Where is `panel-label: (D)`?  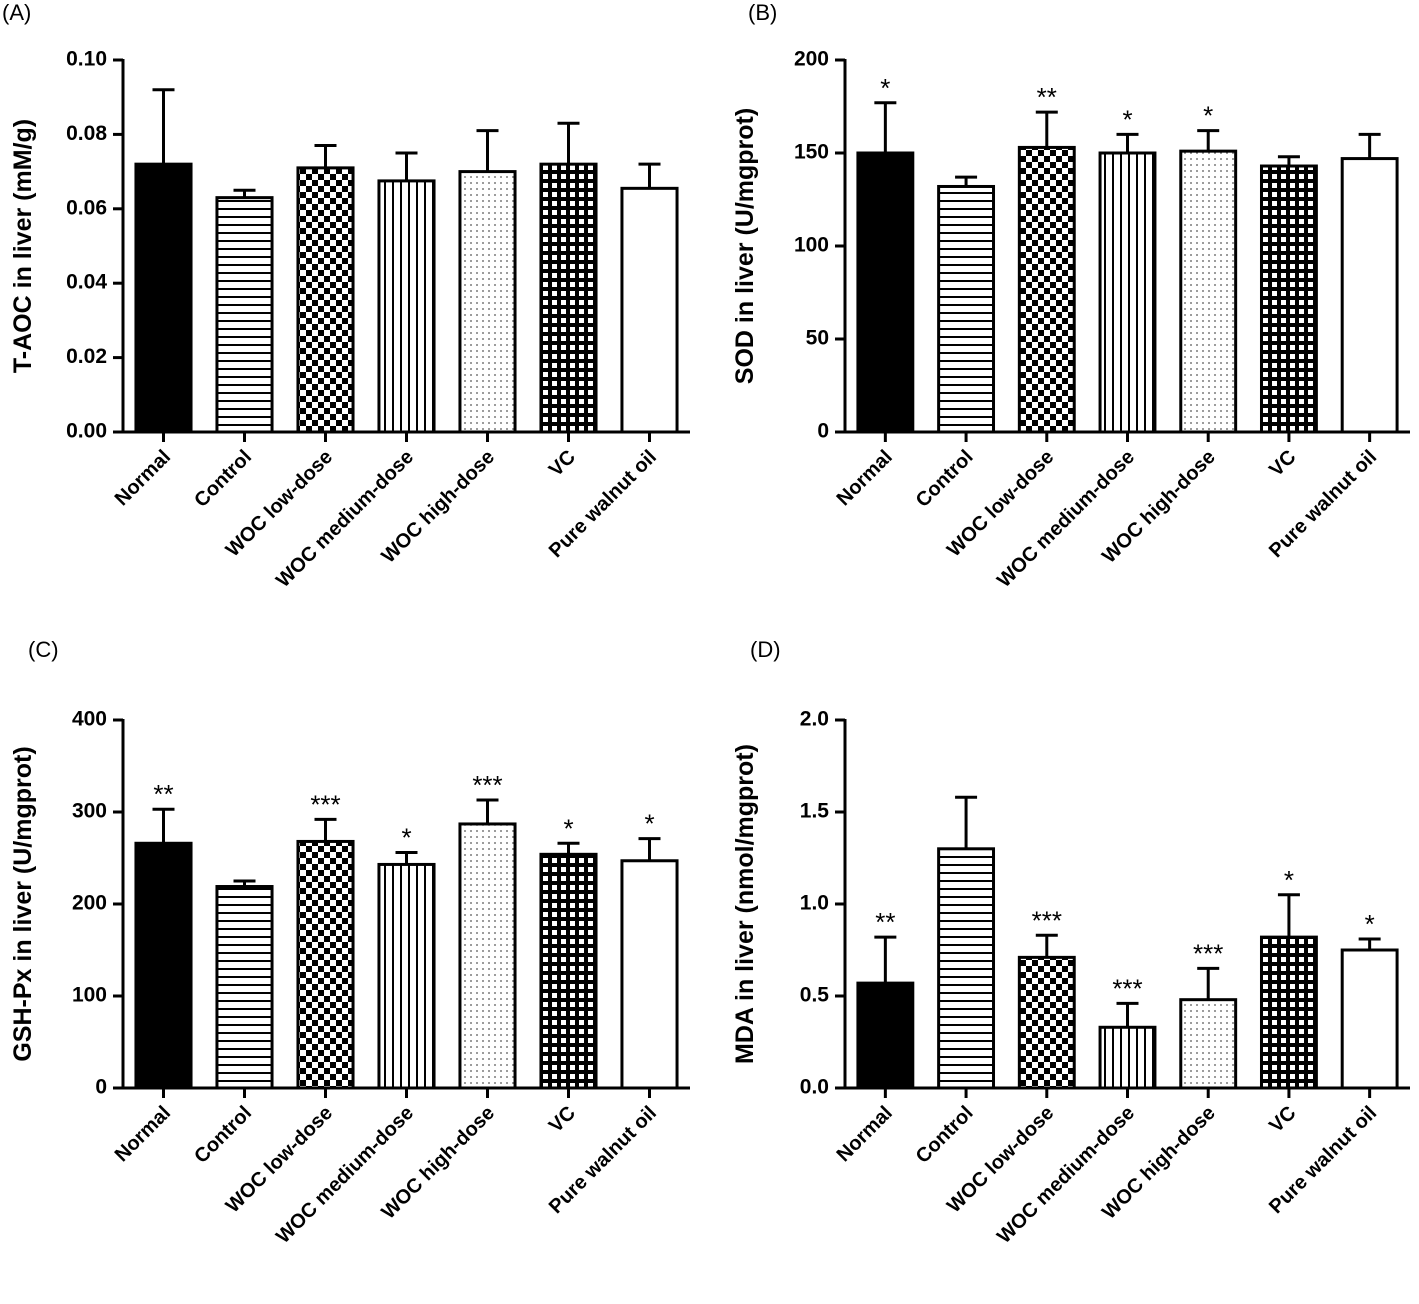
panel-label: (D) is located at coordinates (765, 649).